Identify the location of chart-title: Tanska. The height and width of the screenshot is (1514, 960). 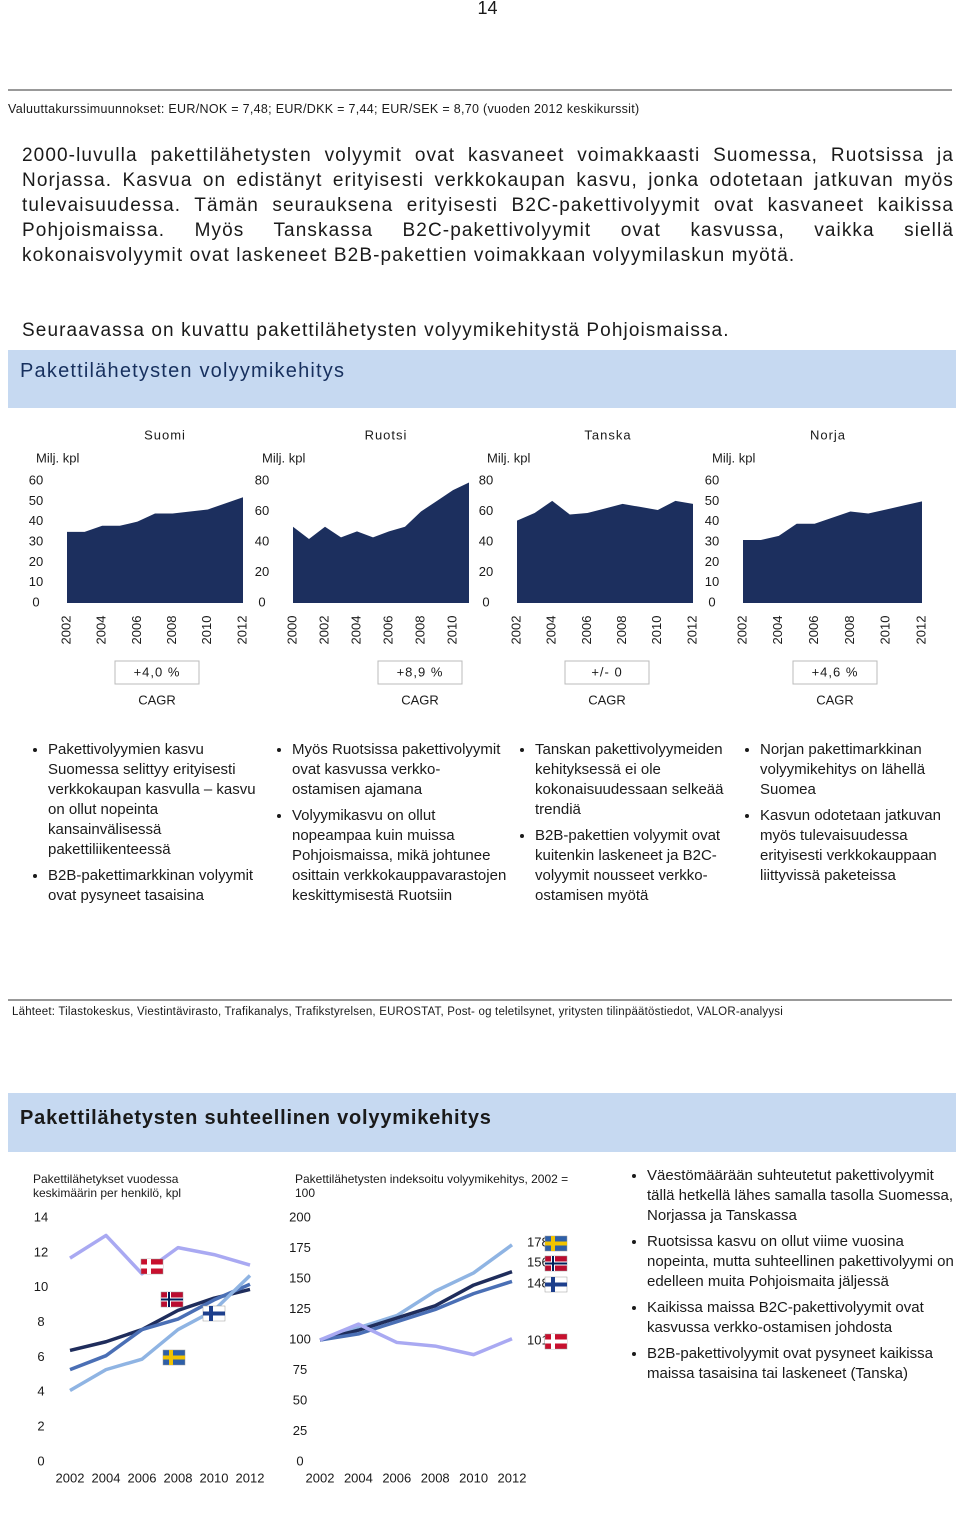
(607, 434).